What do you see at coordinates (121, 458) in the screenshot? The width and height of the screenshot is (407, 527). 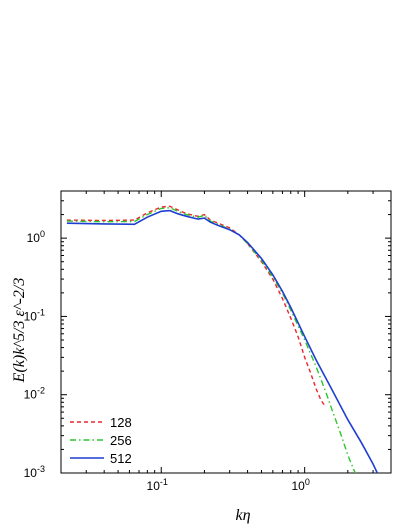 I see `legend-label-512: 512` at bounding box center [121, 458].